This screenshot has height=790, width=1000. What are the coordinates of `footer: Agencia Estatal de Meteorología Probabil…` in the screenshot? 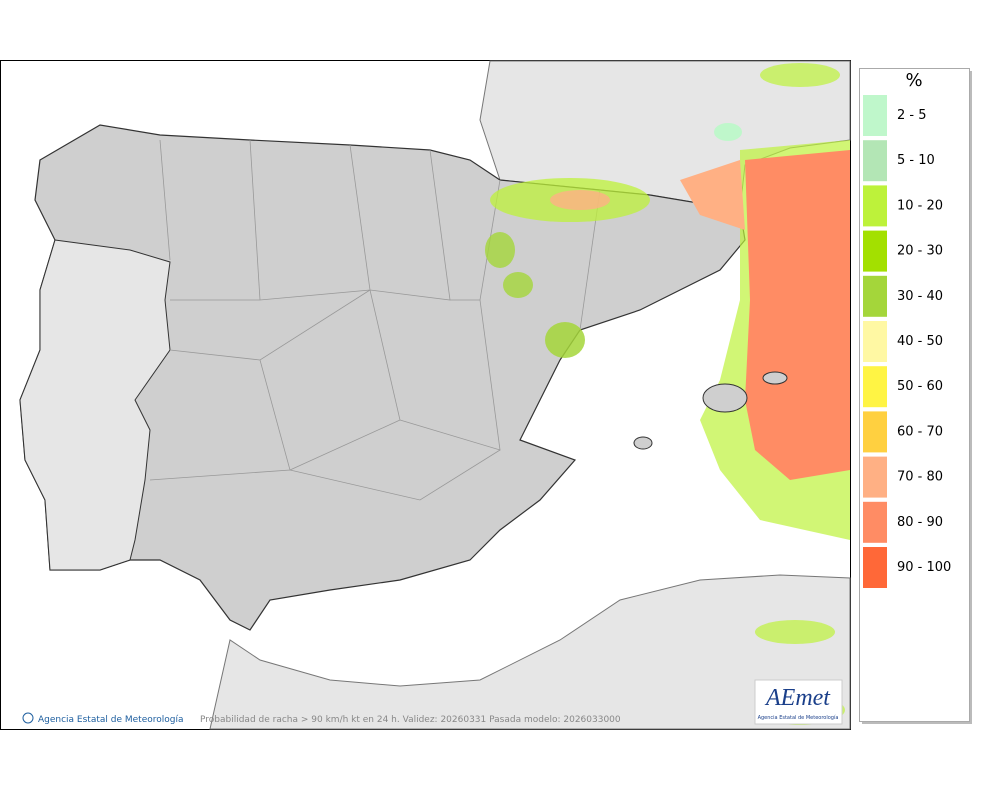 It's located at (321, 718).